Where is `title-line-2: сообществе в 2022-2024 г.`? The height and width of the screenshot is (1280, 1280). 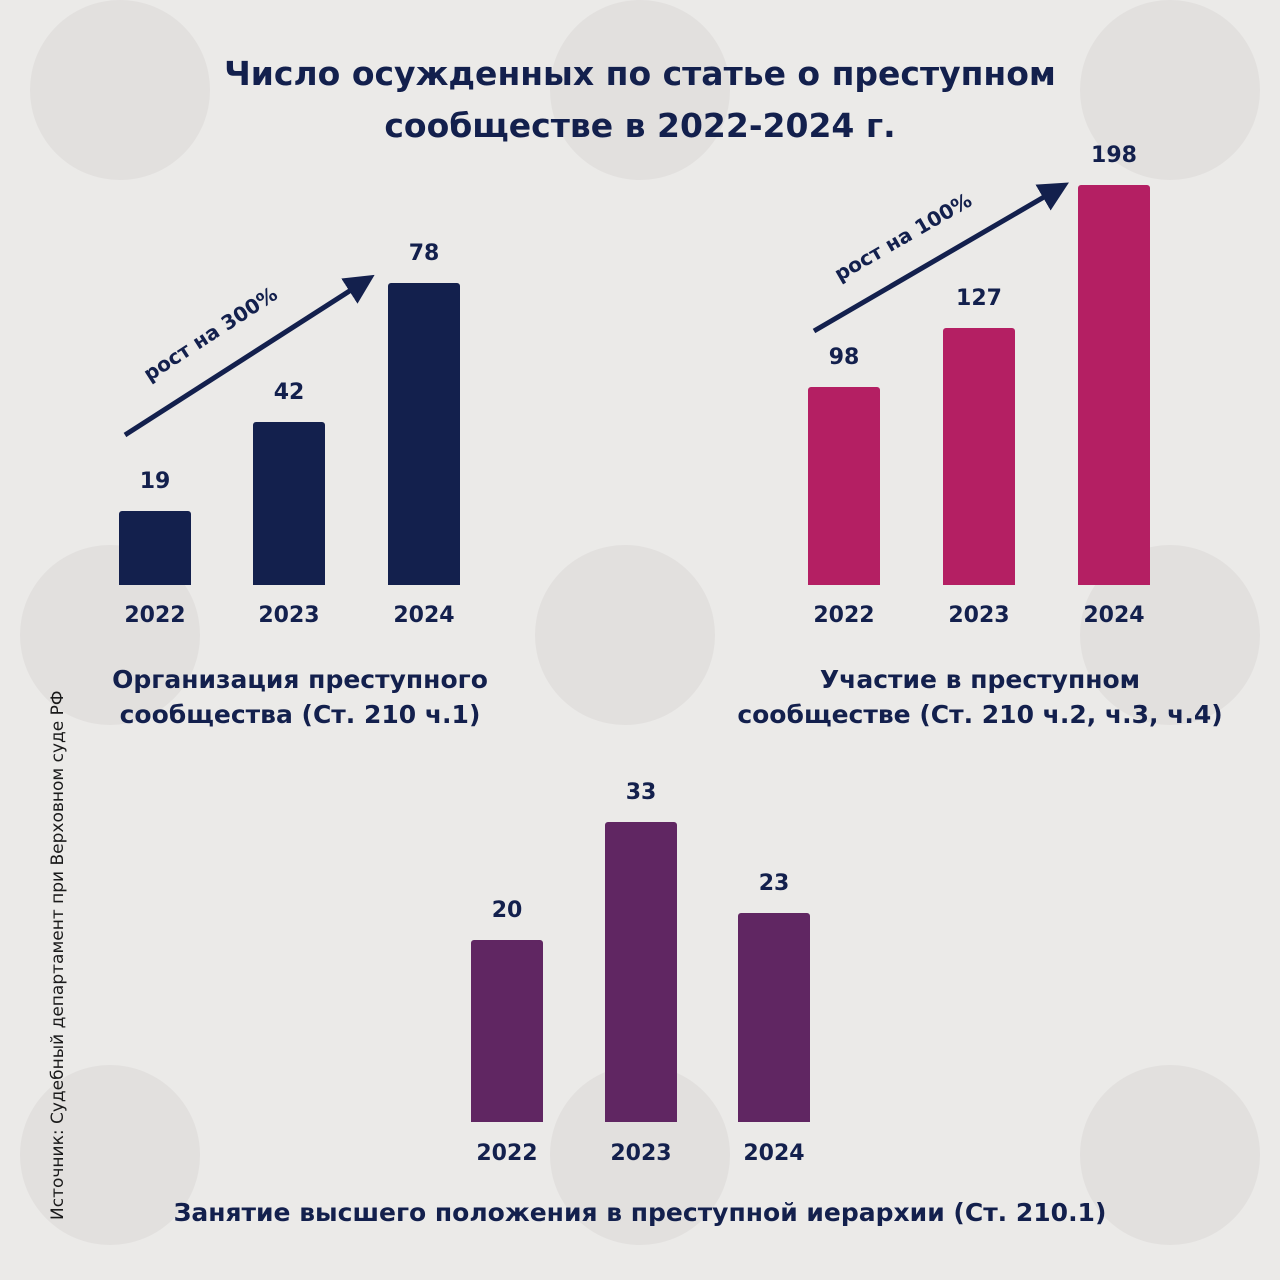
title-line-2: сообществе в 2022-2024 г. is located at coordinates (640, 125).